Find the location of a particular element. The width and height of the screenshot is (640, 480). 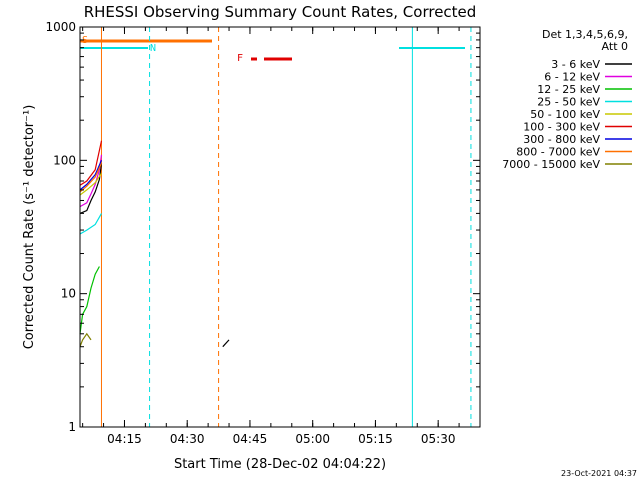

x-tick-label: 05:30 is located at coordinates (438, 439).